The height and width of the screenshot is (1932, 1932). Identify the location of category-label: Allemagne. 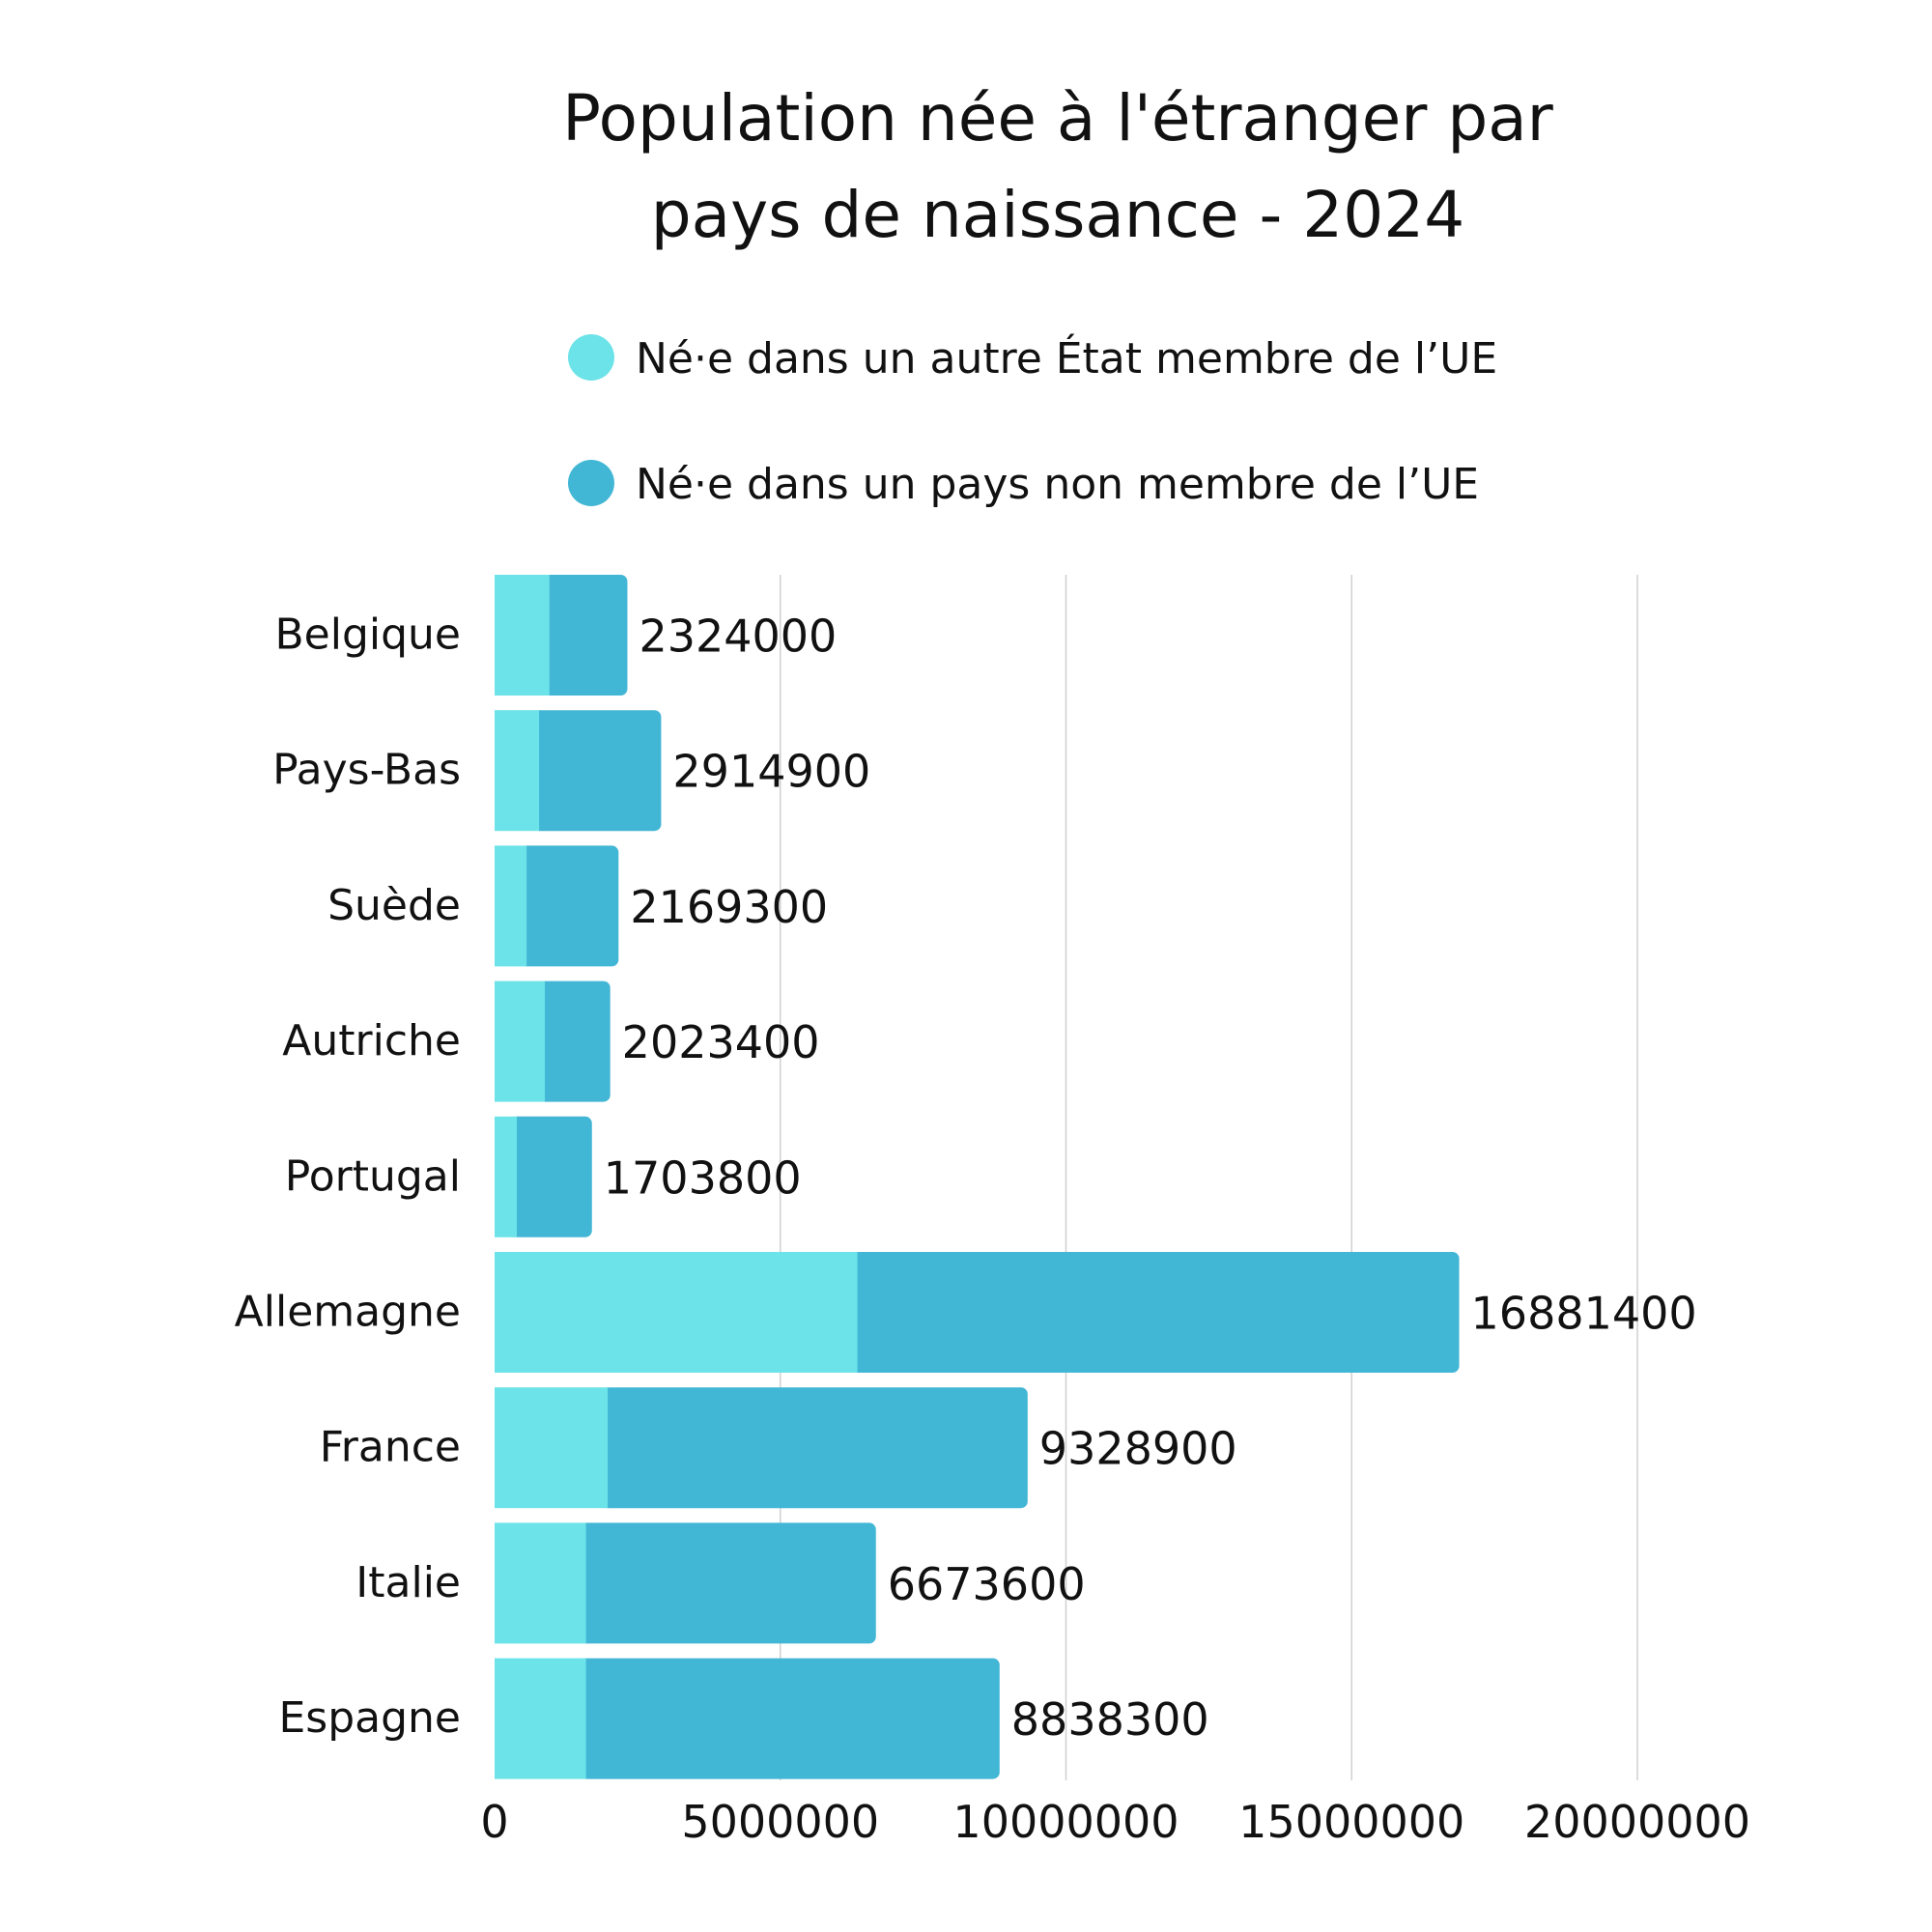
(348, 1312).